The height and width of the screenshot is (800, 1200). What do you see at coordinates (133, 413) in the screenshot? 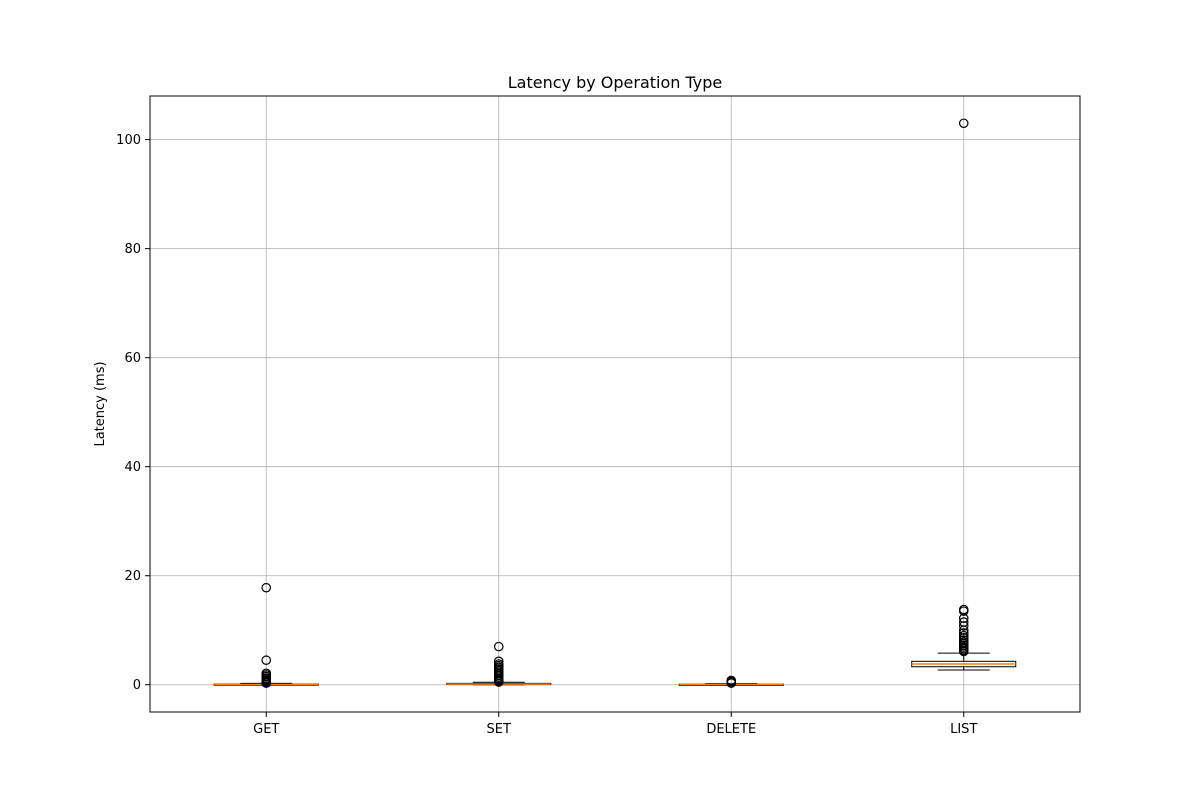
I see `y-axis-ticks: 0 20 40 60 80 100` at bounding box center [133, 413].